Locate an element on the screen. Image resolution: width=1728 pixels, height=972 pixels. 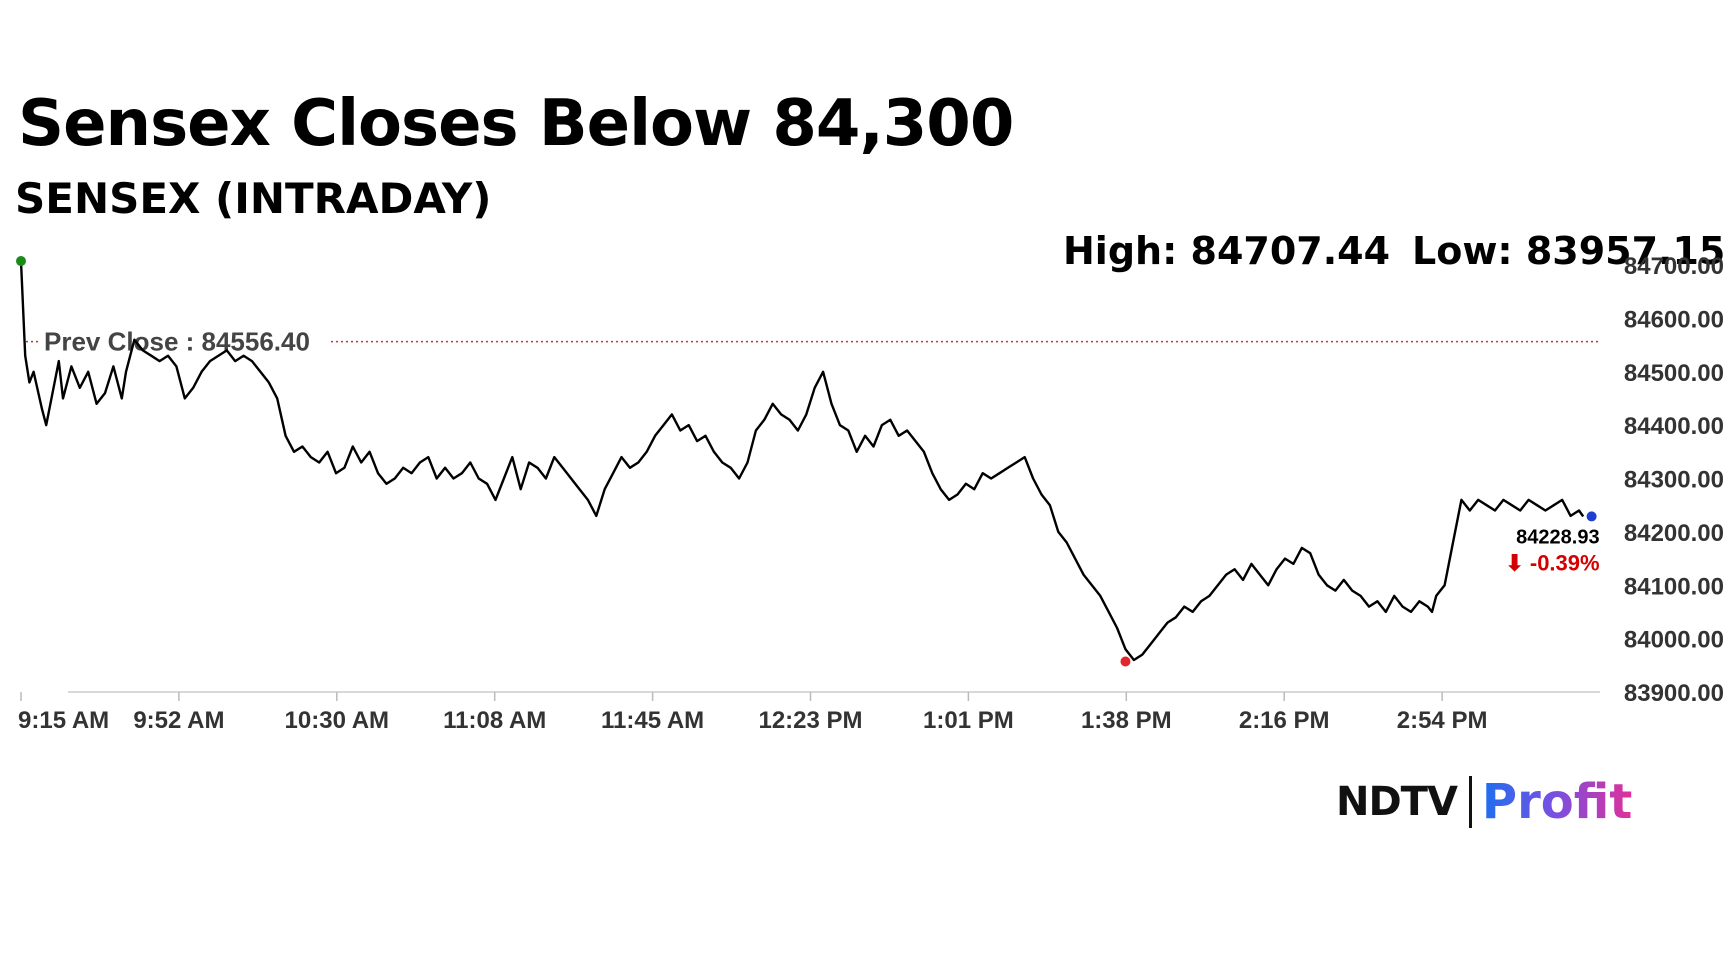
logo-ndtv: NDTV is located at coordinates (1397, 802).